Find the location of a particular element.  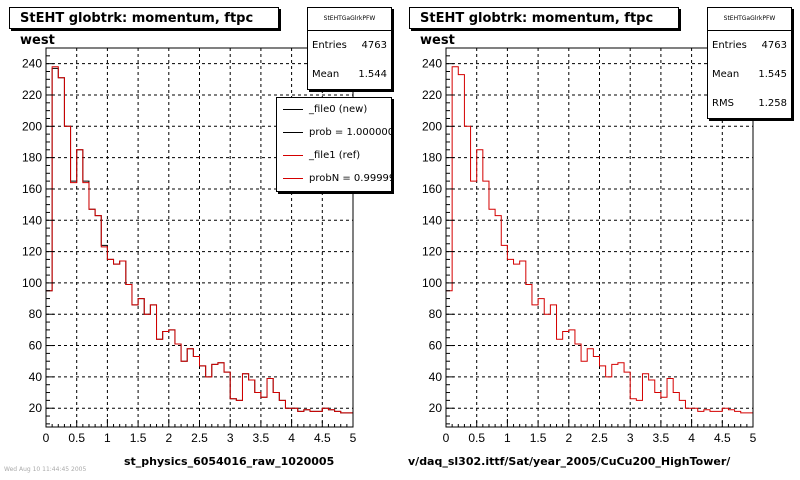

legend-label: _file1 (ref) is located at coordinates (335, 155).